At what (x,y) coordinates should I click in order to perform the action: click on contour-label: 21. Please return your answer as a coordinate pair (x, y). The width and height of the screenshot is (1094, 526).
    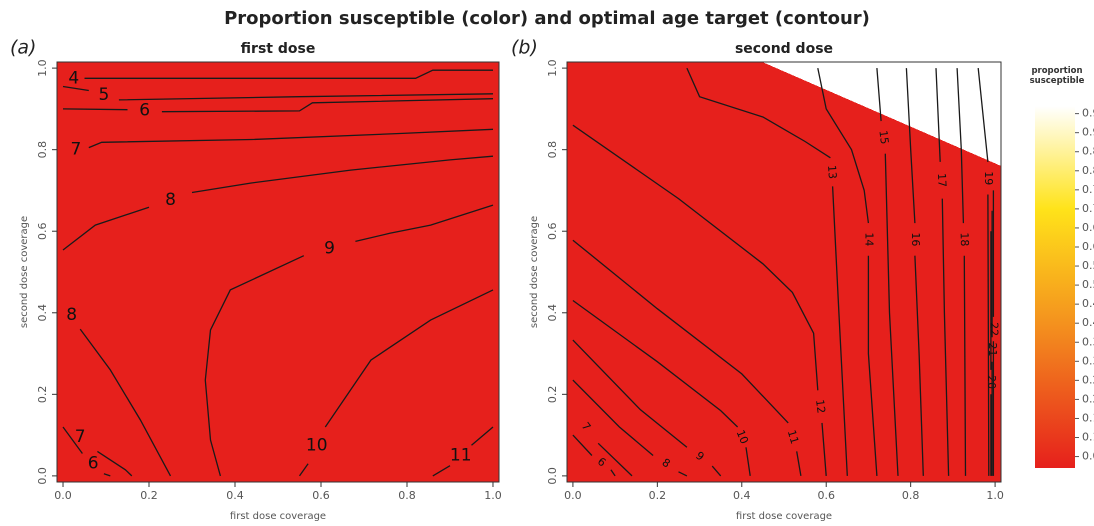
    Looking at the image, I should click on (992, 349).